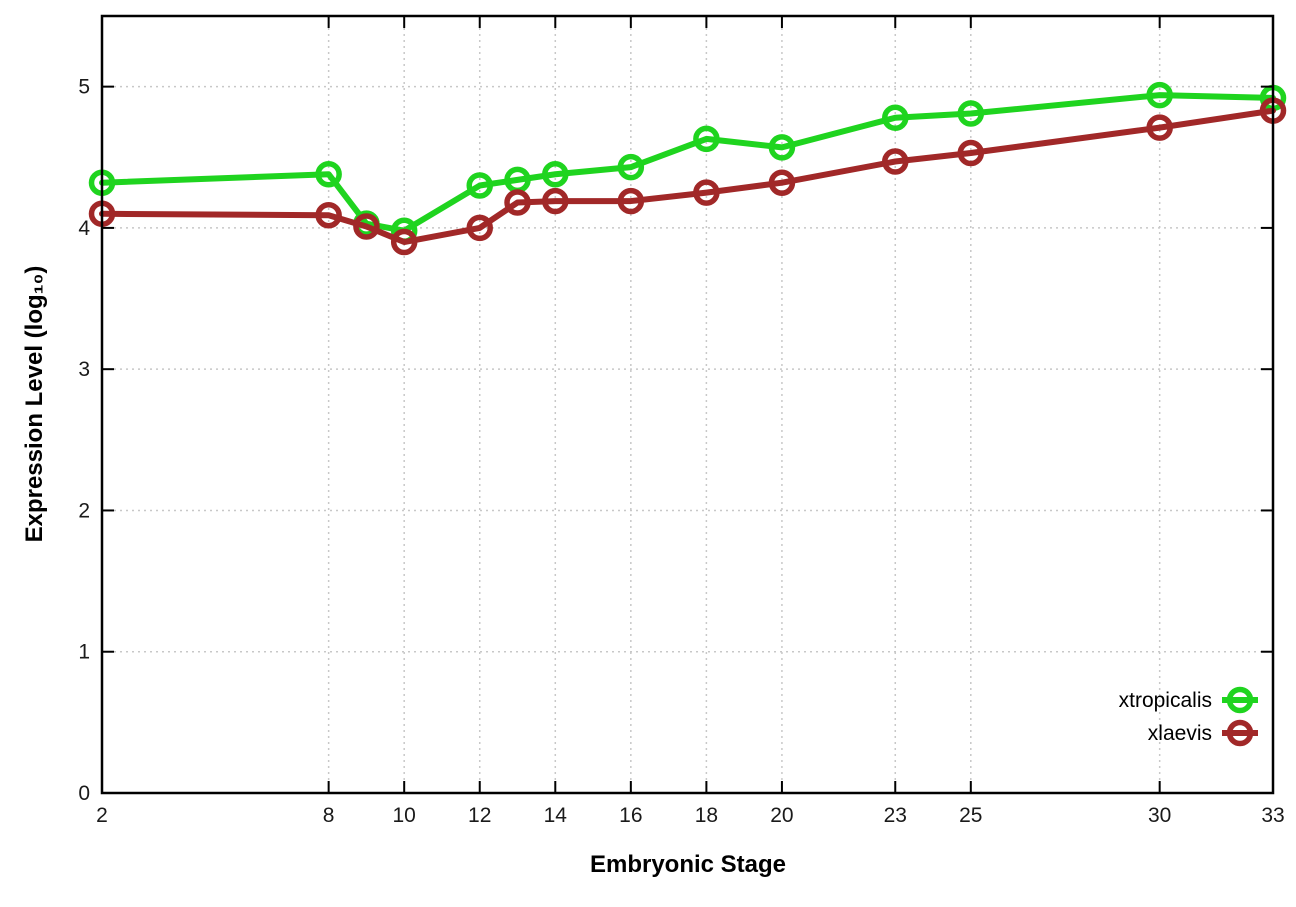 The width and height of the screenshot is (1296, 907). I want to click on x-tick-label: 14, so click(556, 815).